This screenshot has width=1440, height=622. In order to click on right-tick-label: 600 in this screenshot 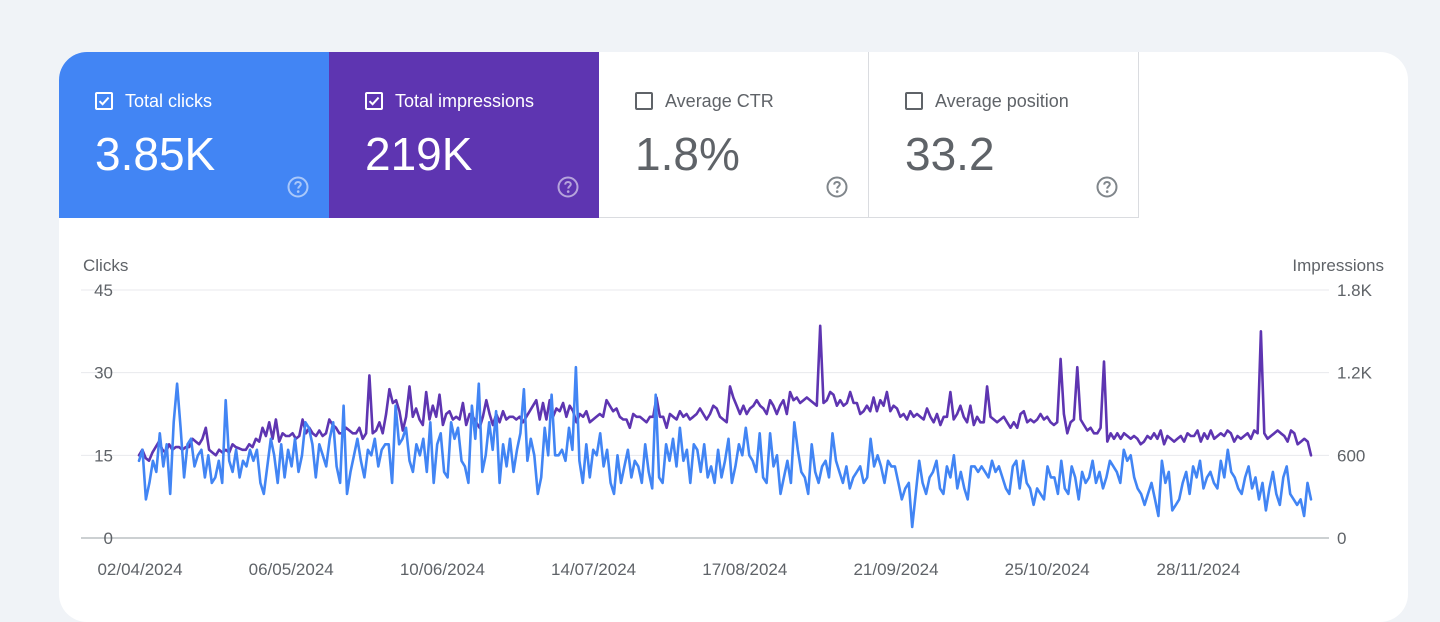, I will do `click(1351, 455)`.